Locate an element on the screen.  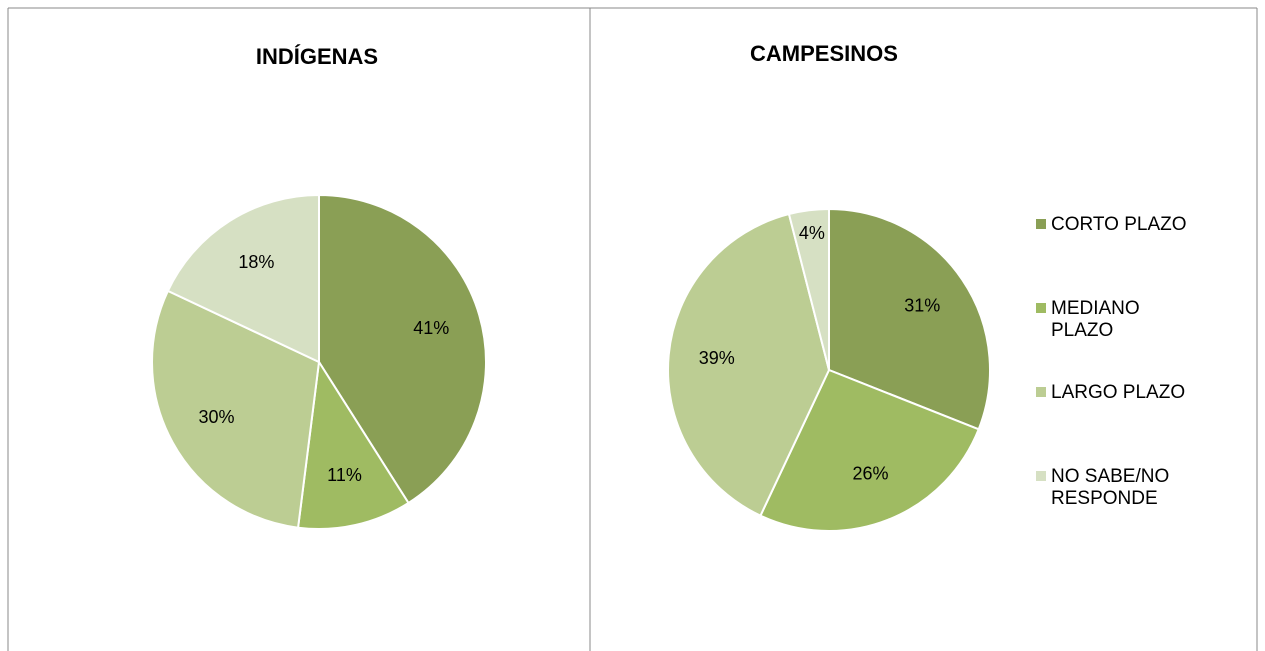
data-label: 31% is located at coordinates (922, 305).